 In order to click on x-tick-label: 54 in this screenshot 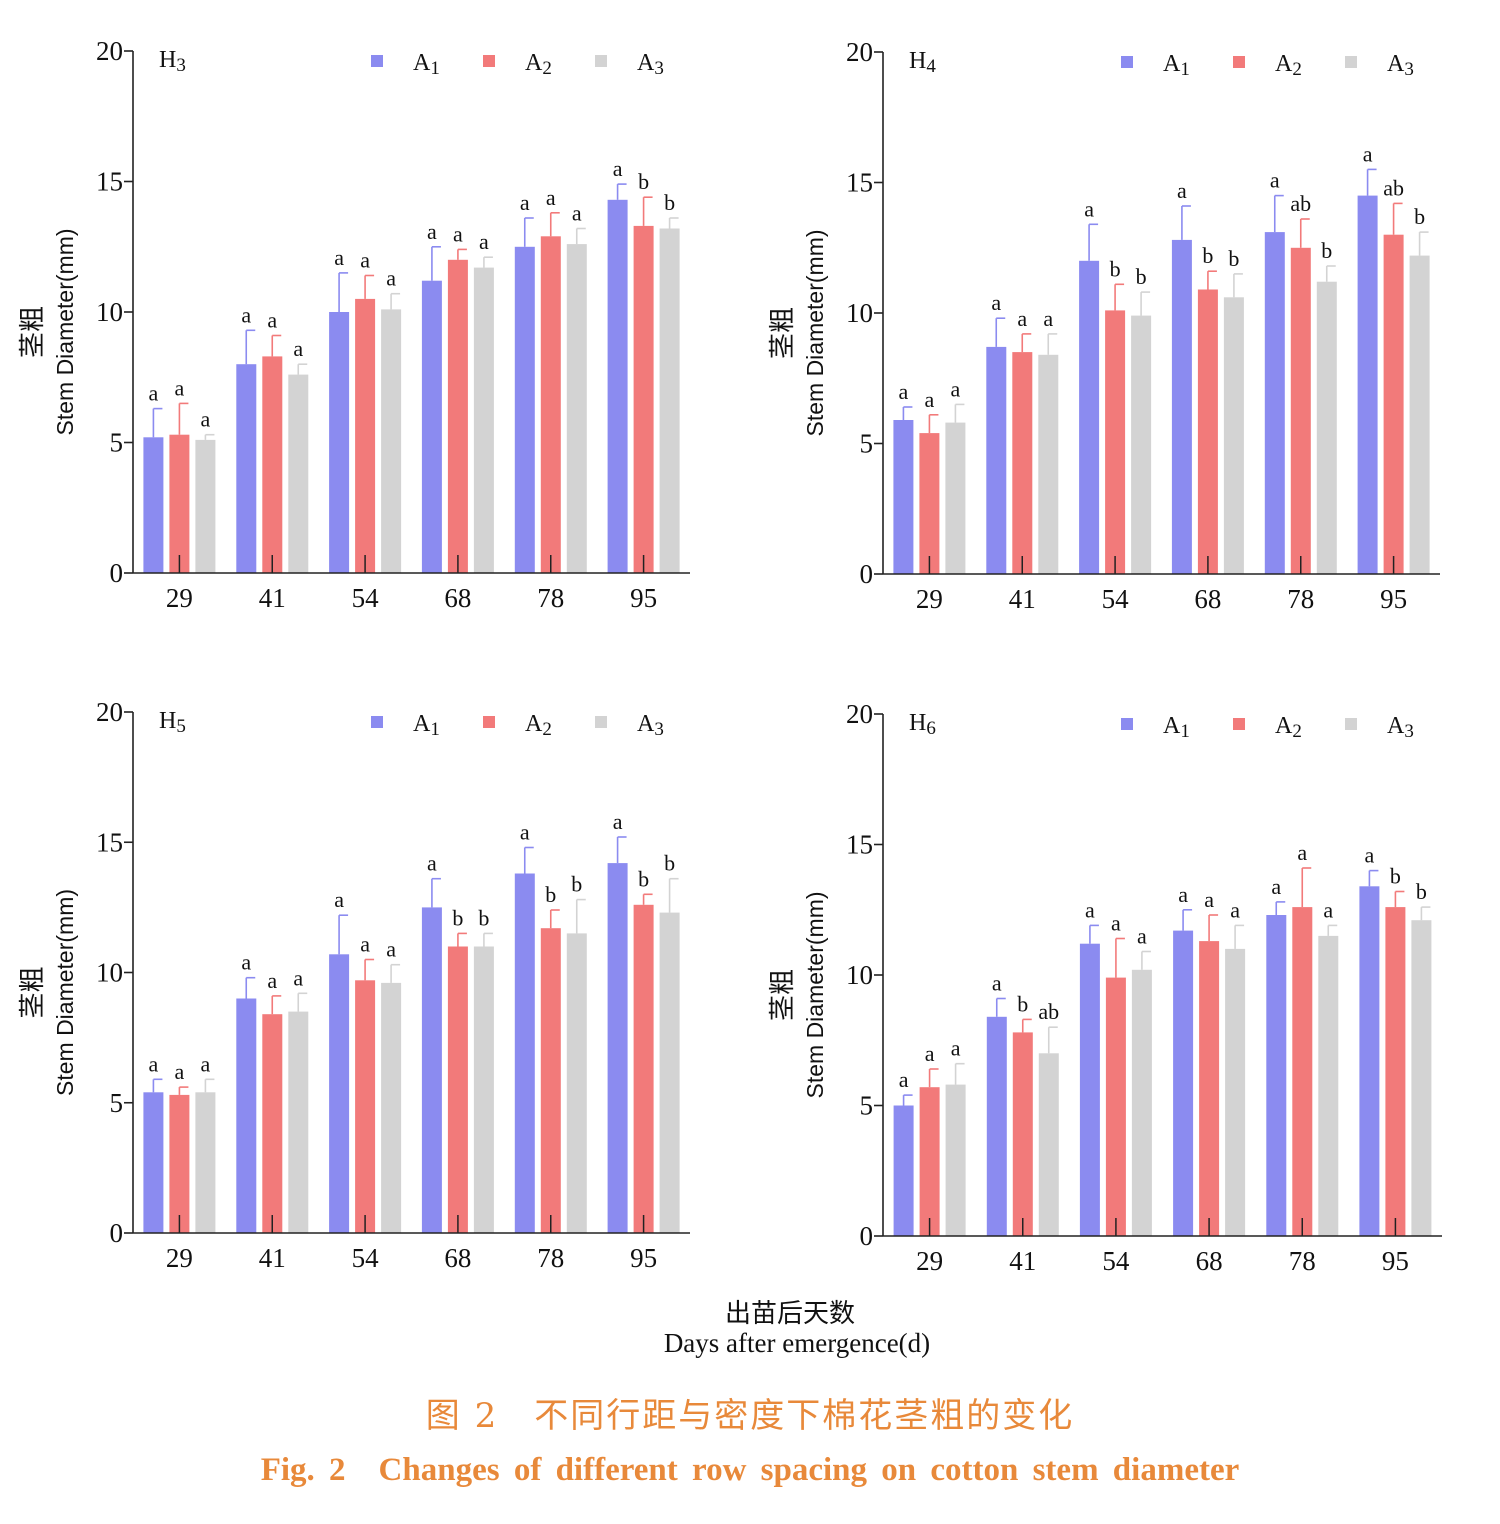, I will do `click(1116, 599)`.